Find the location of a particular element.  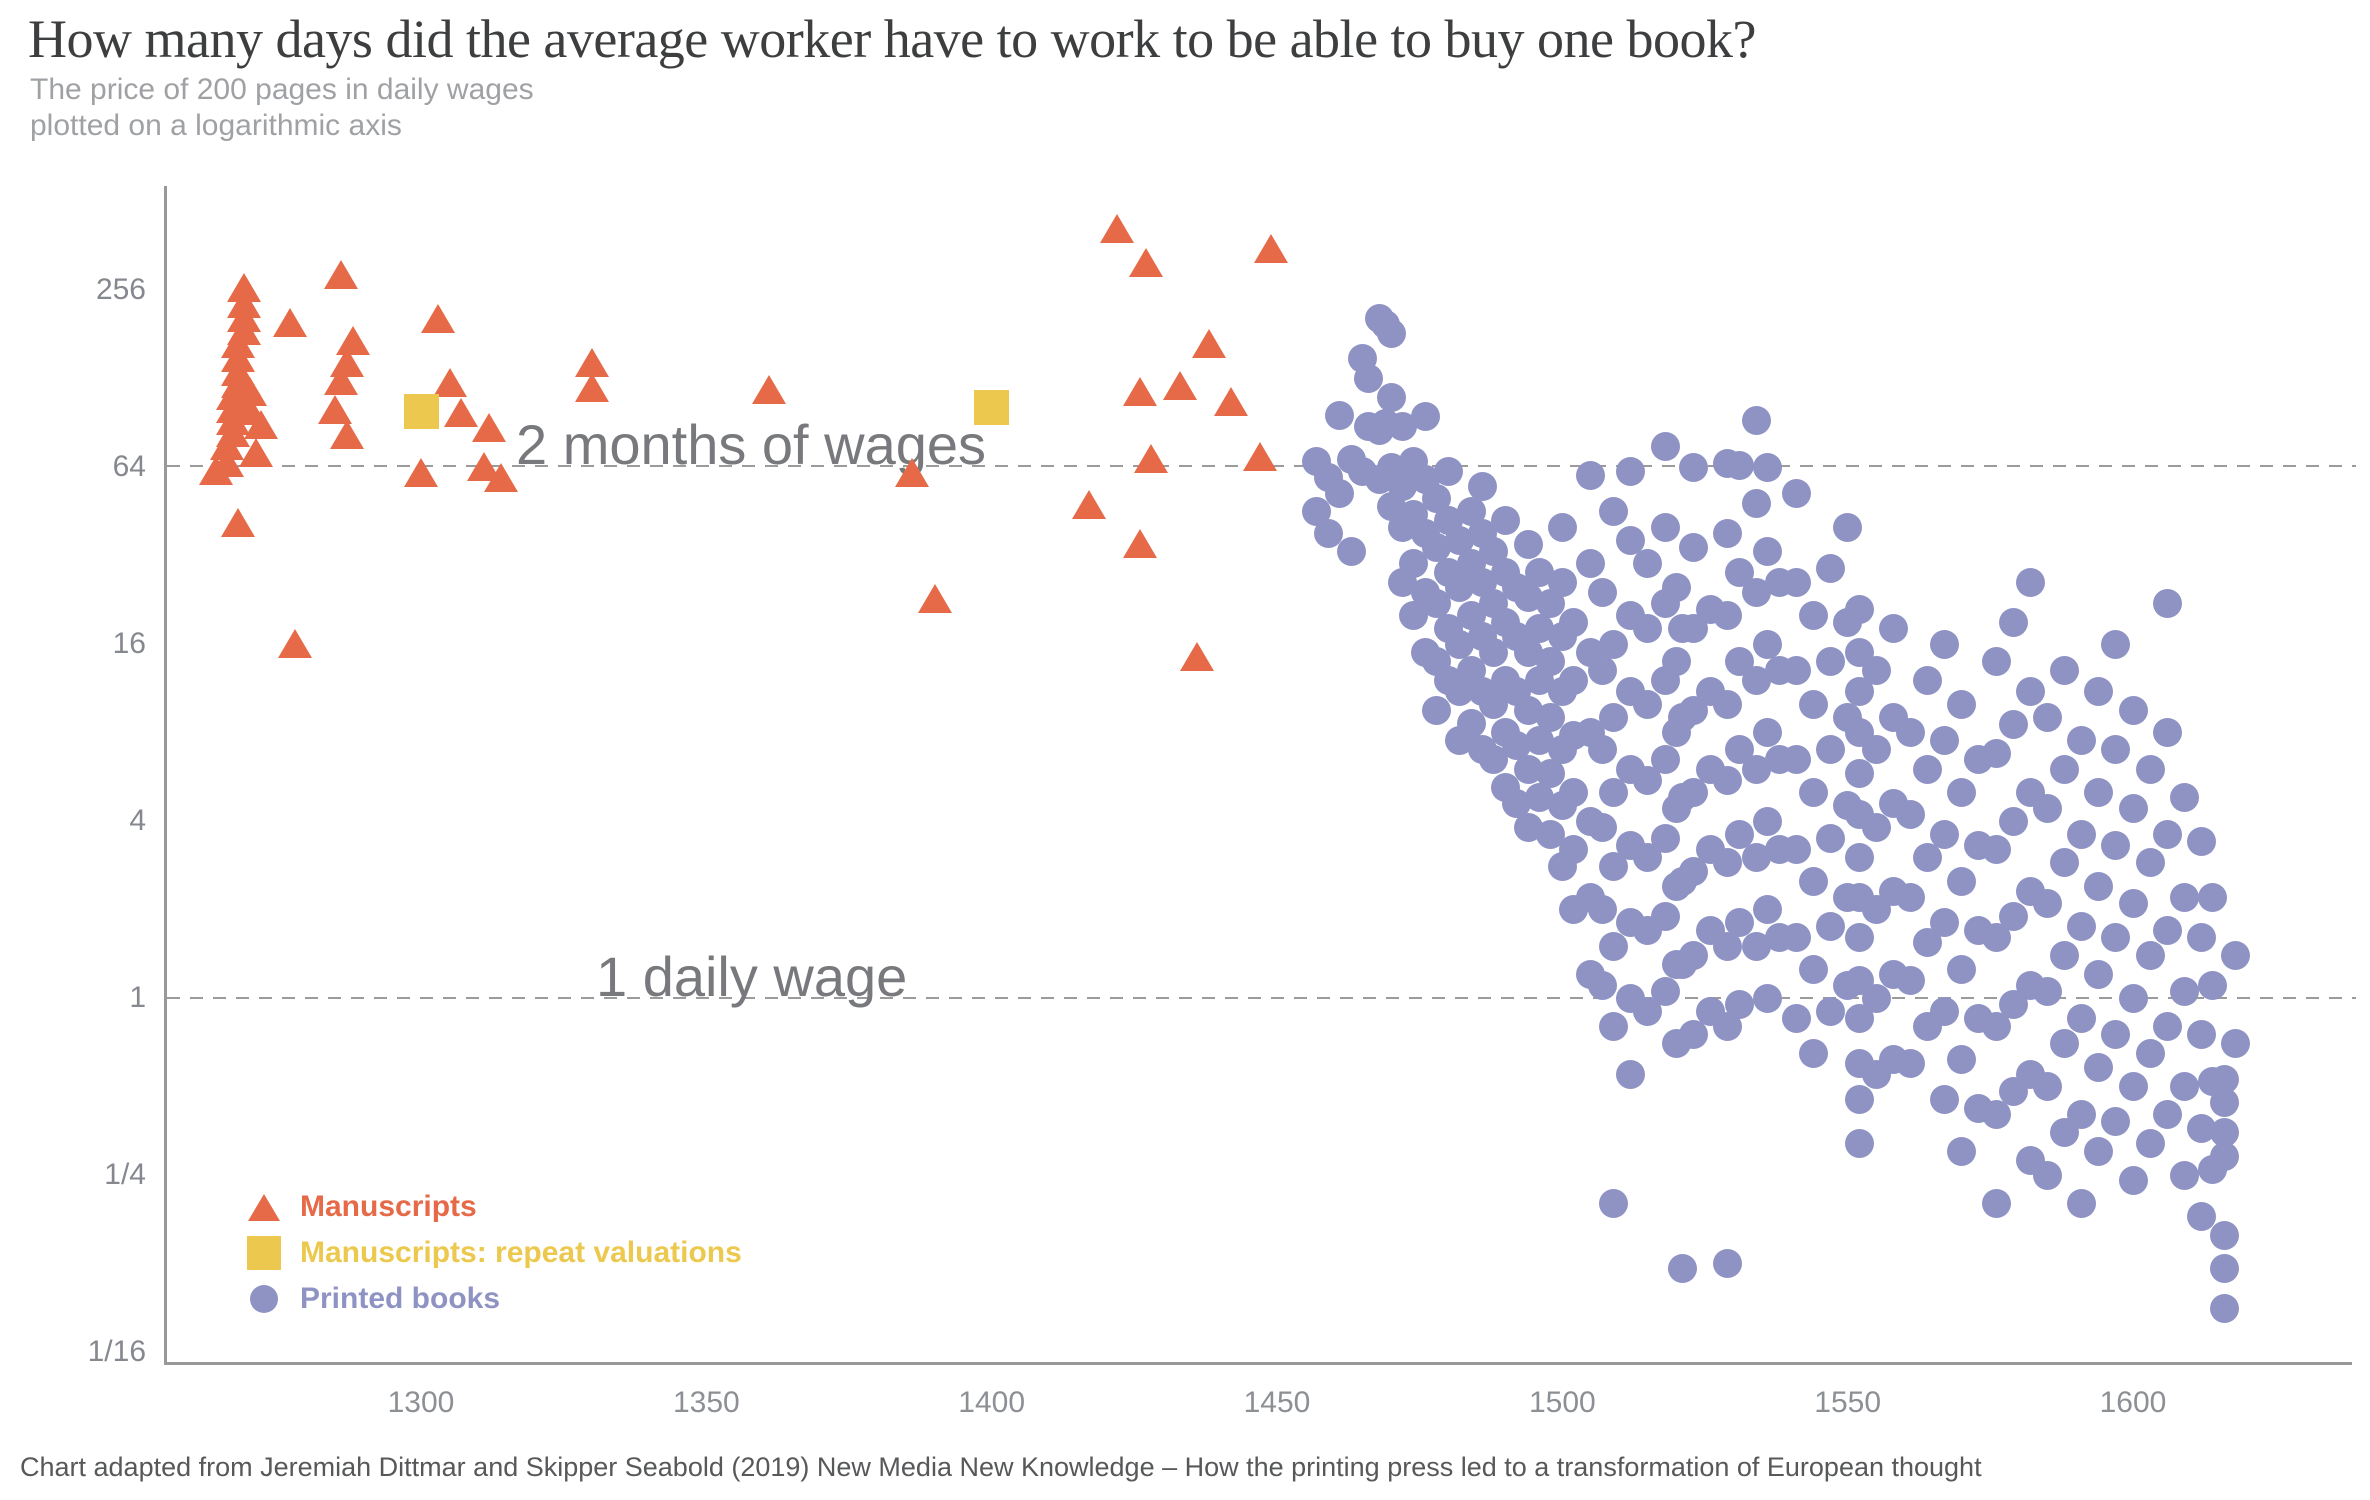

x-tick-label: 1350 is located at coordinates (706, 1402).